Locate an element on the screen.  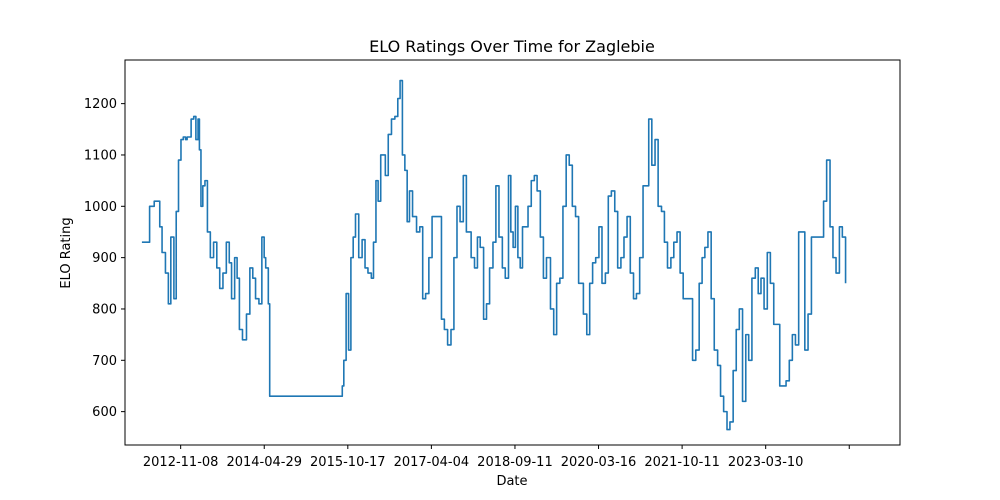
y-tick-label: 1000 is located at coordinates (100, 207).